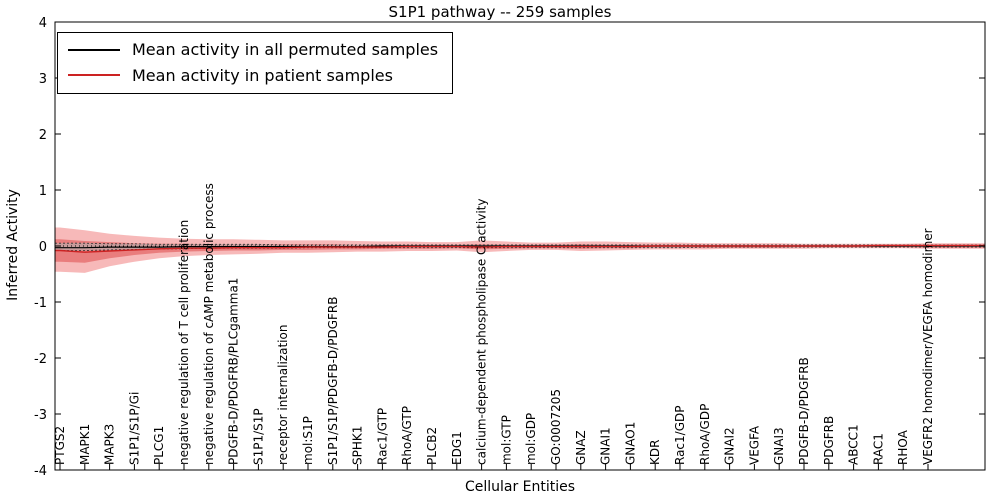 The height and width of the screenshot is (500, 1000). Describe the element at coordinates (43, 247) in the screenshot. I see `y-tick-label: 0` at that location.